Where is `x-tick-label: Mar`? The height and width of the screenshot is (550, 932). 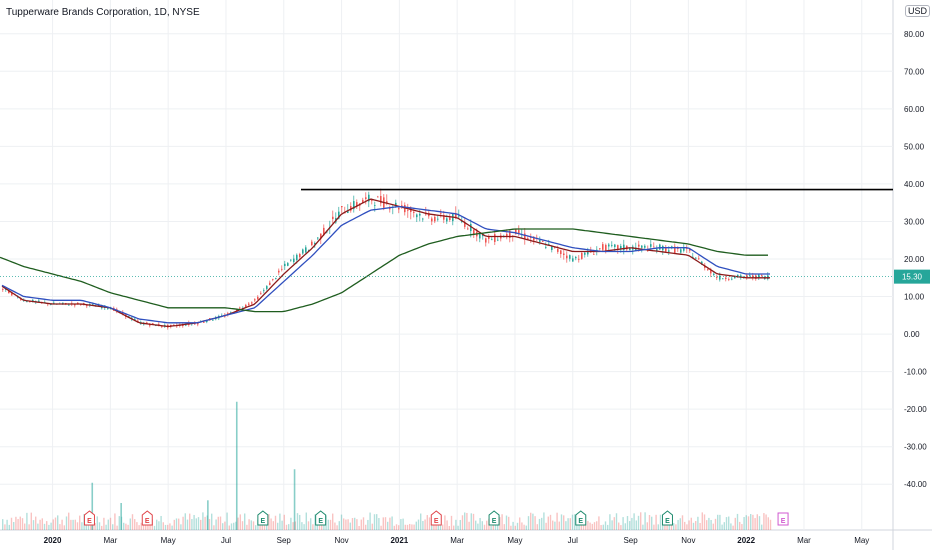 x-tick-label: Mar is located at coordinates (110, 540).